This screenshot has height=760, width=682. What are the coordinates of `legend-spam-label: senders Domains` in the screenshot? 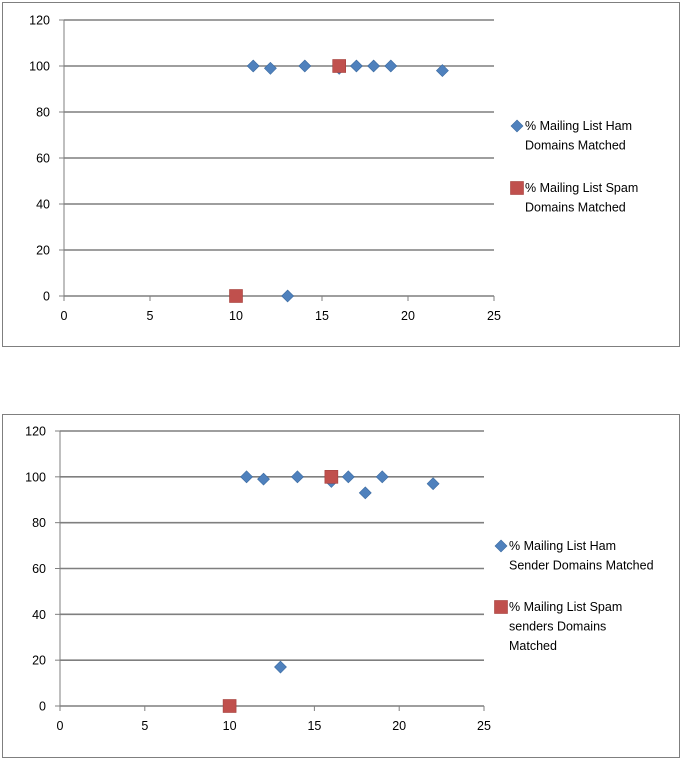 It's located at (557, 627).